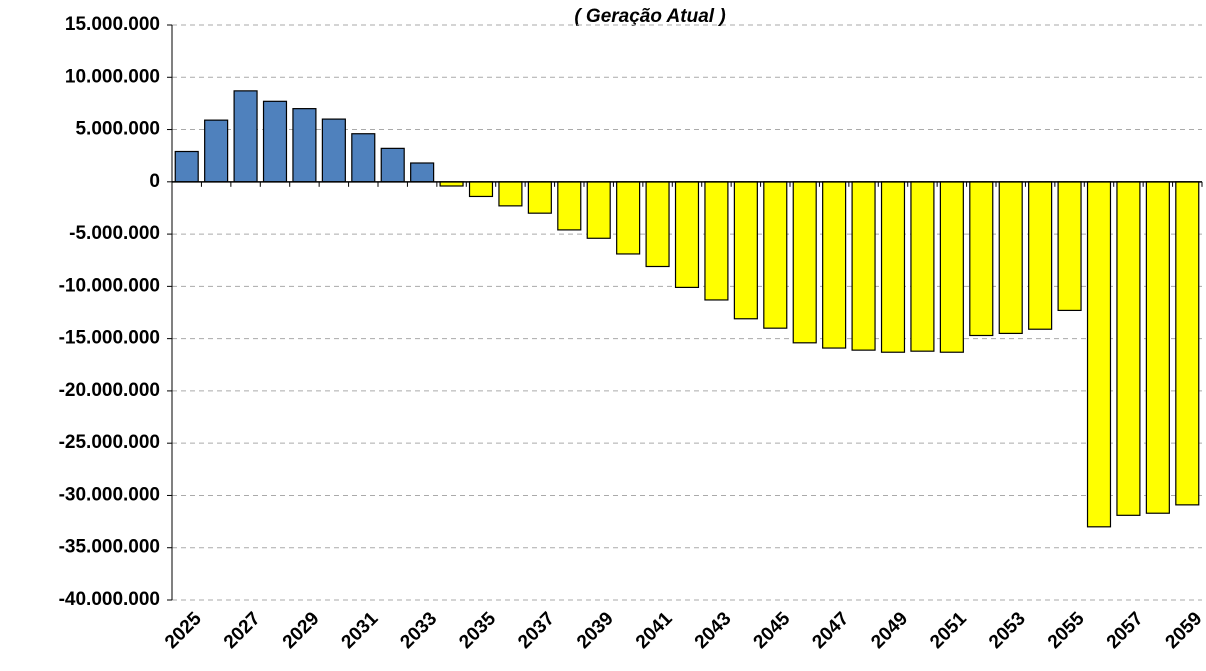 Image resolution: width=1206 pixels, height=671 pixels. I want to click on x-tick-label: 2057, so click(1125, 630).